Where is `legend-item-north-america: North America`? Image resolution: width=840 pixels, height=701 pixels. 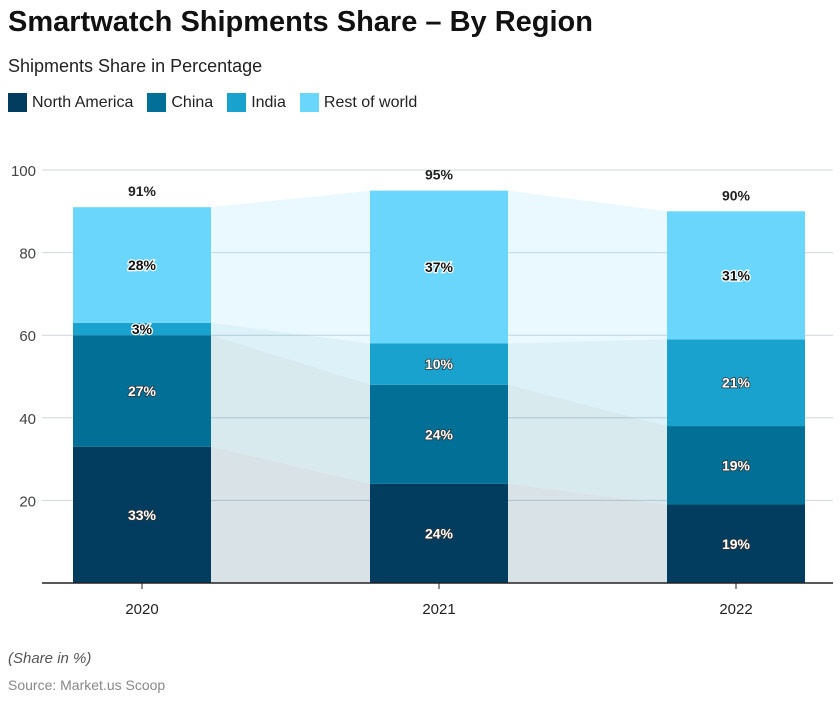
legend-item-north-america: North America is located at coordinates (70, 102).